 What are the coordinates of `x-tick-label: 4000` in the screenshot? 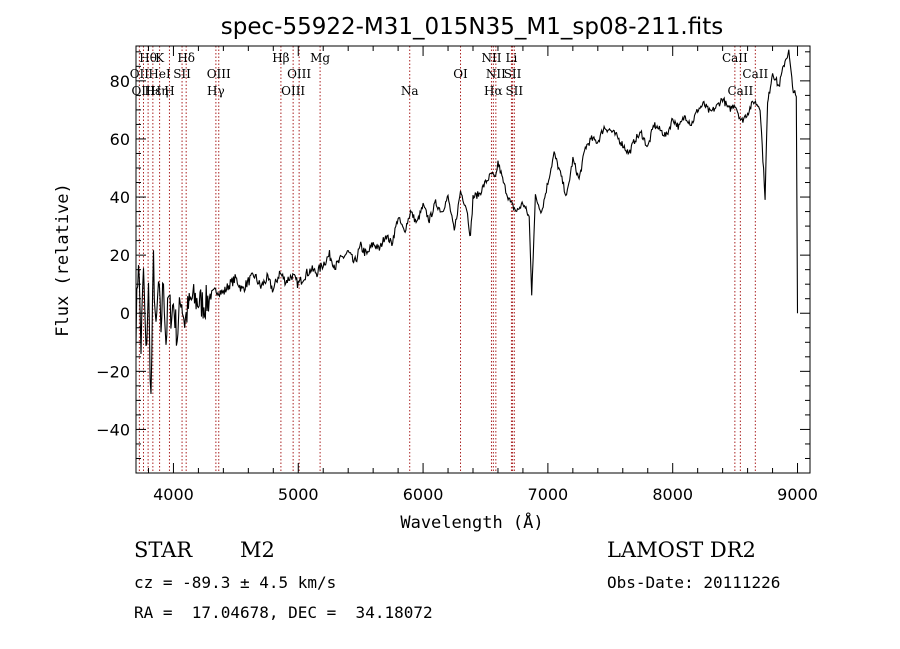 It's located at (173, 494).